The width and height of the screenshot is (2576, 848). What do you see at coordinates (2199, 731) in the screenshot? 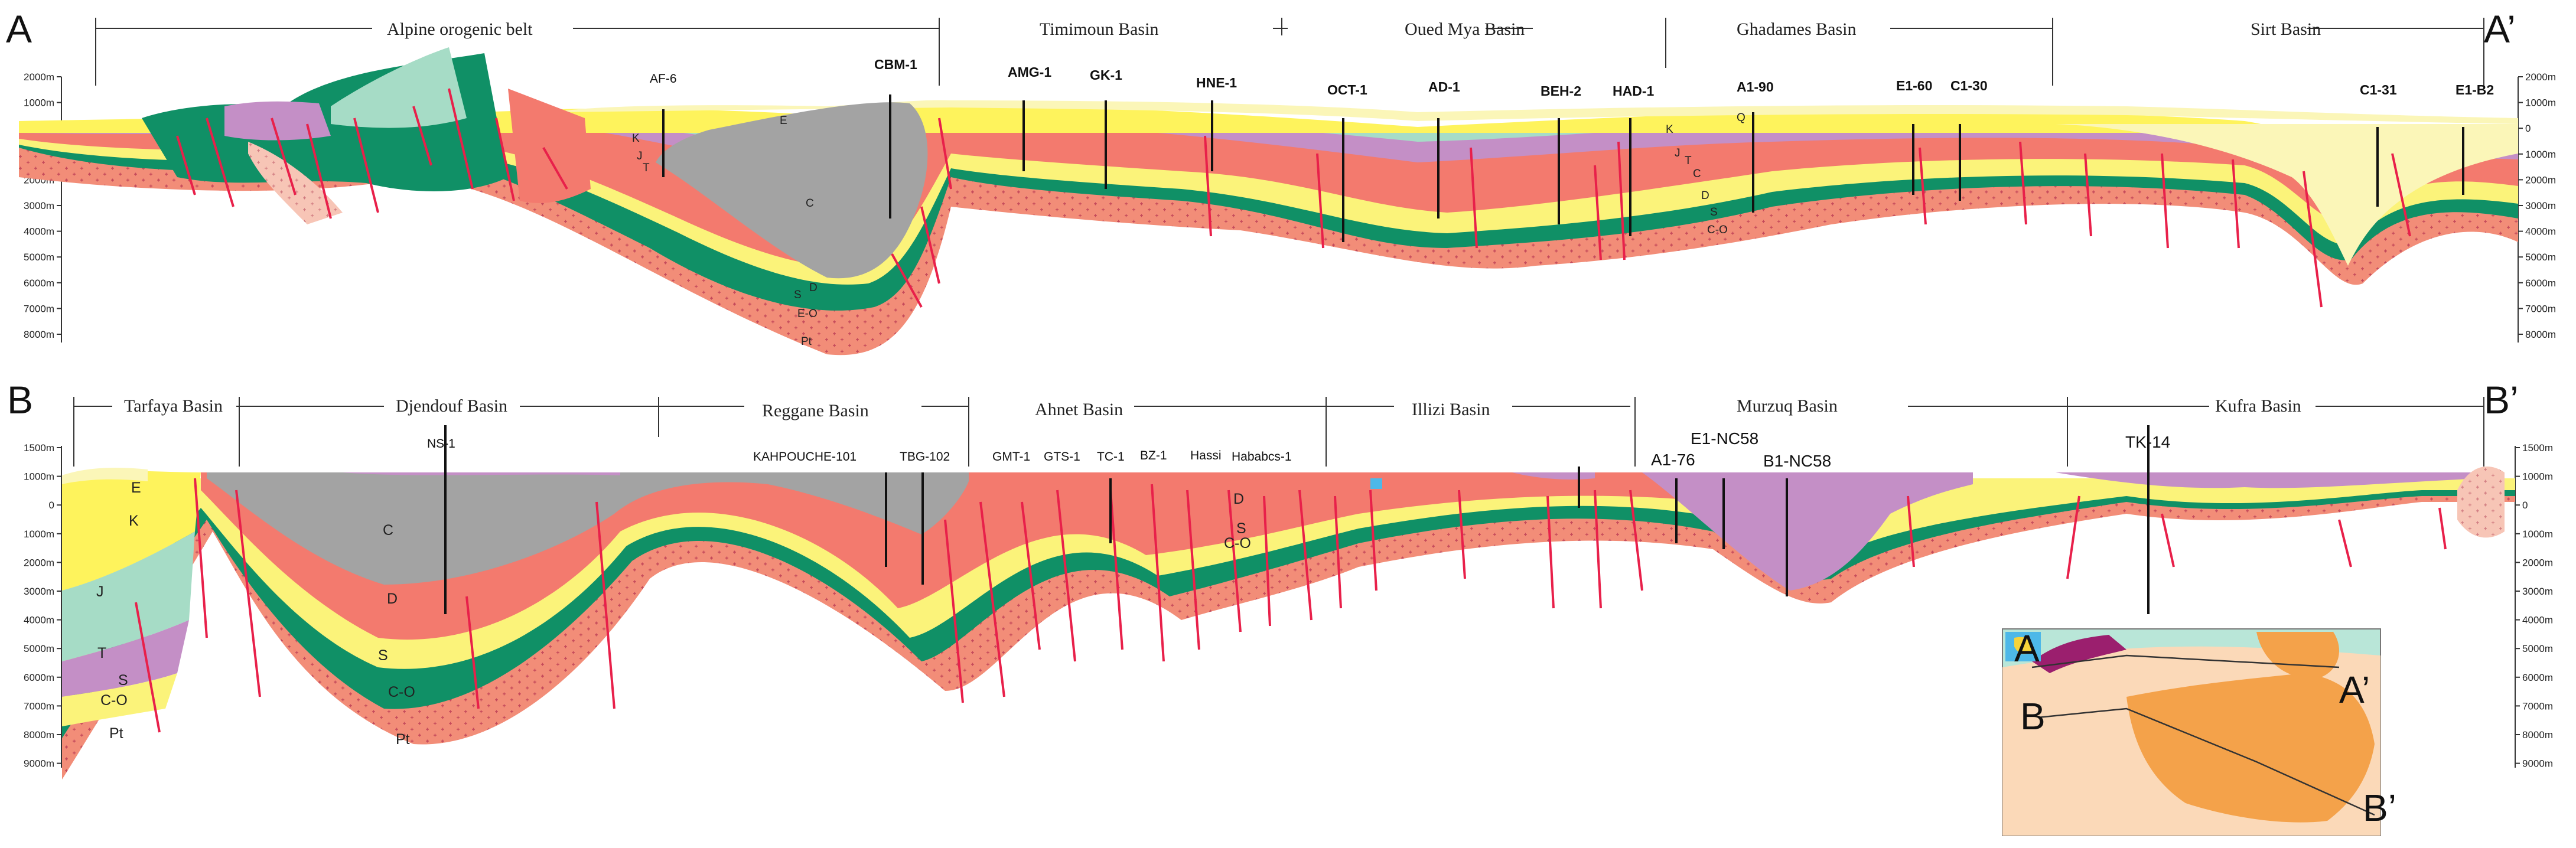
I see `location-inset-map: A A’ B B’` at bounding box center [2199, 731].